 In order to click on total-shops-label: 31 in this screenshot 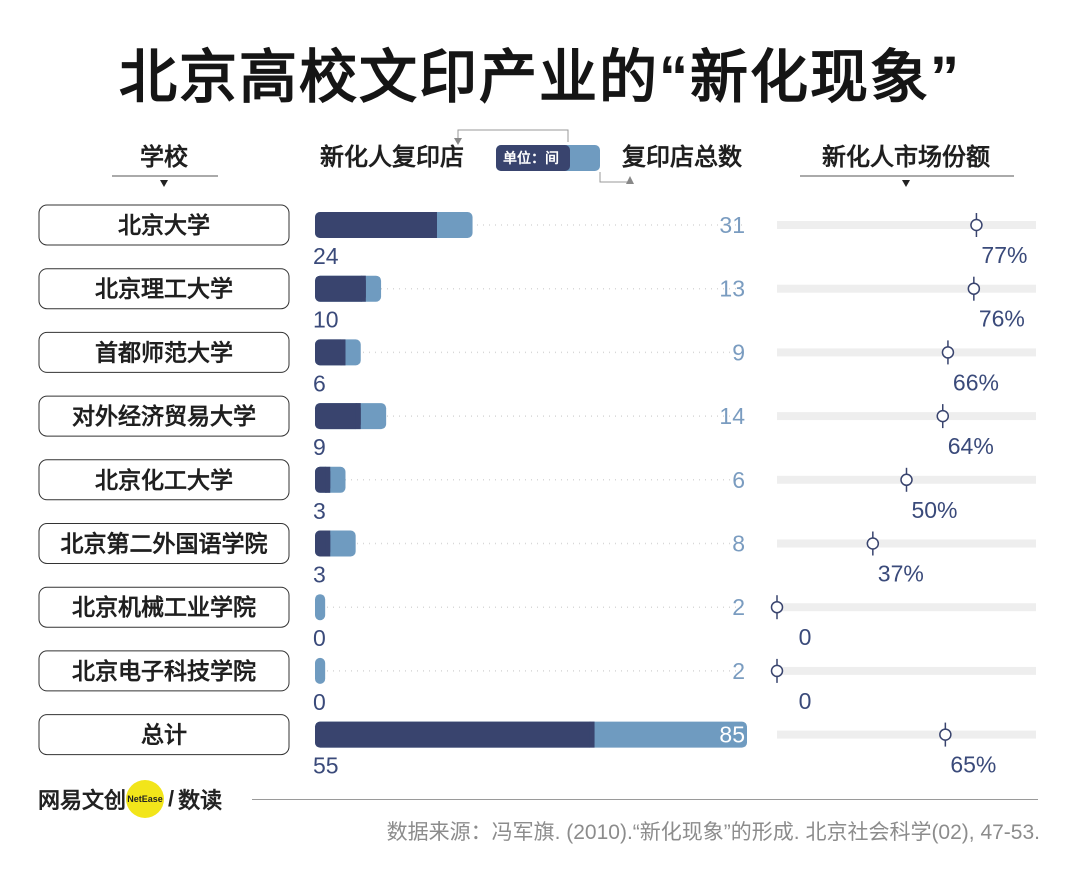, I will do `click(732, 225)`.